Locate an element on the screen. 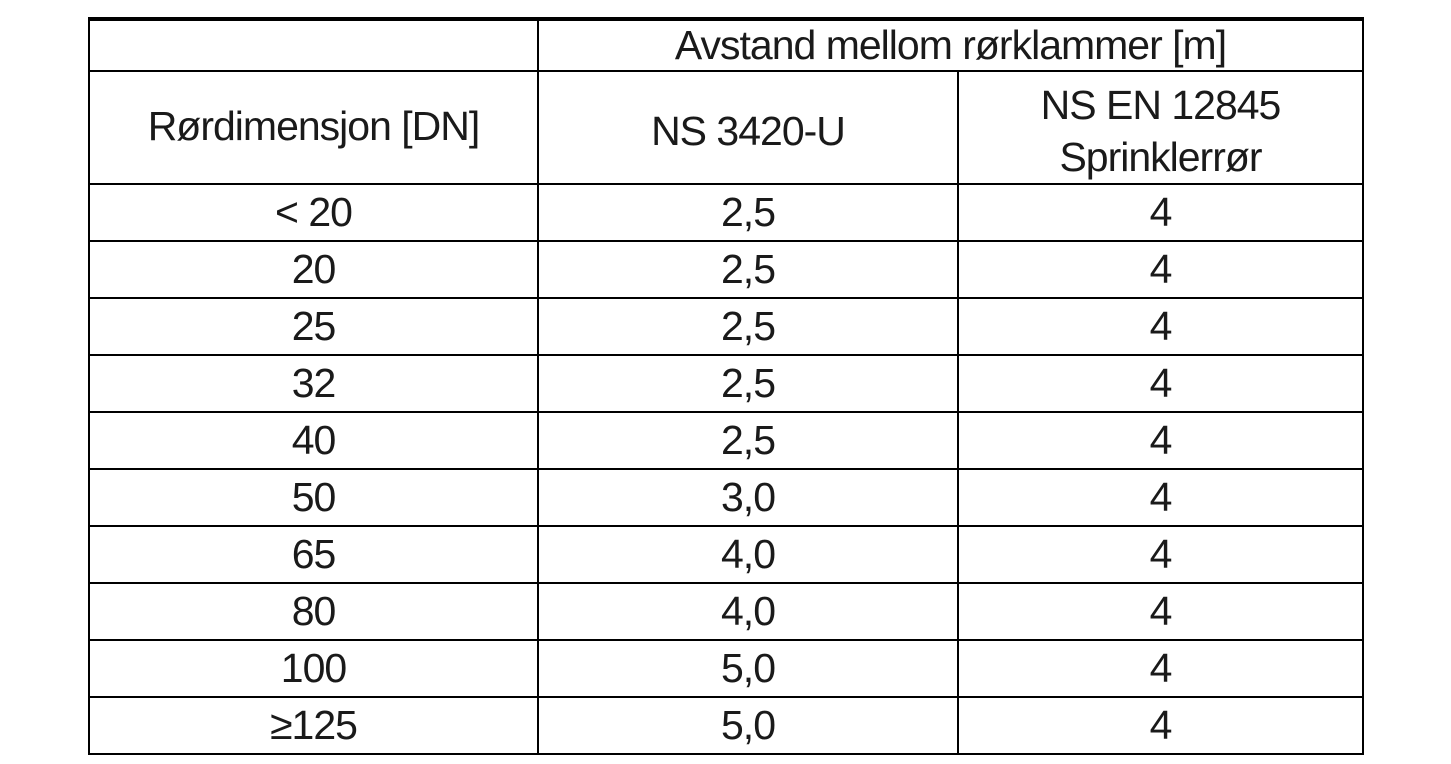 The image size is (1451, 764). dn-cell: 50 is located at coordinates (313, 497).